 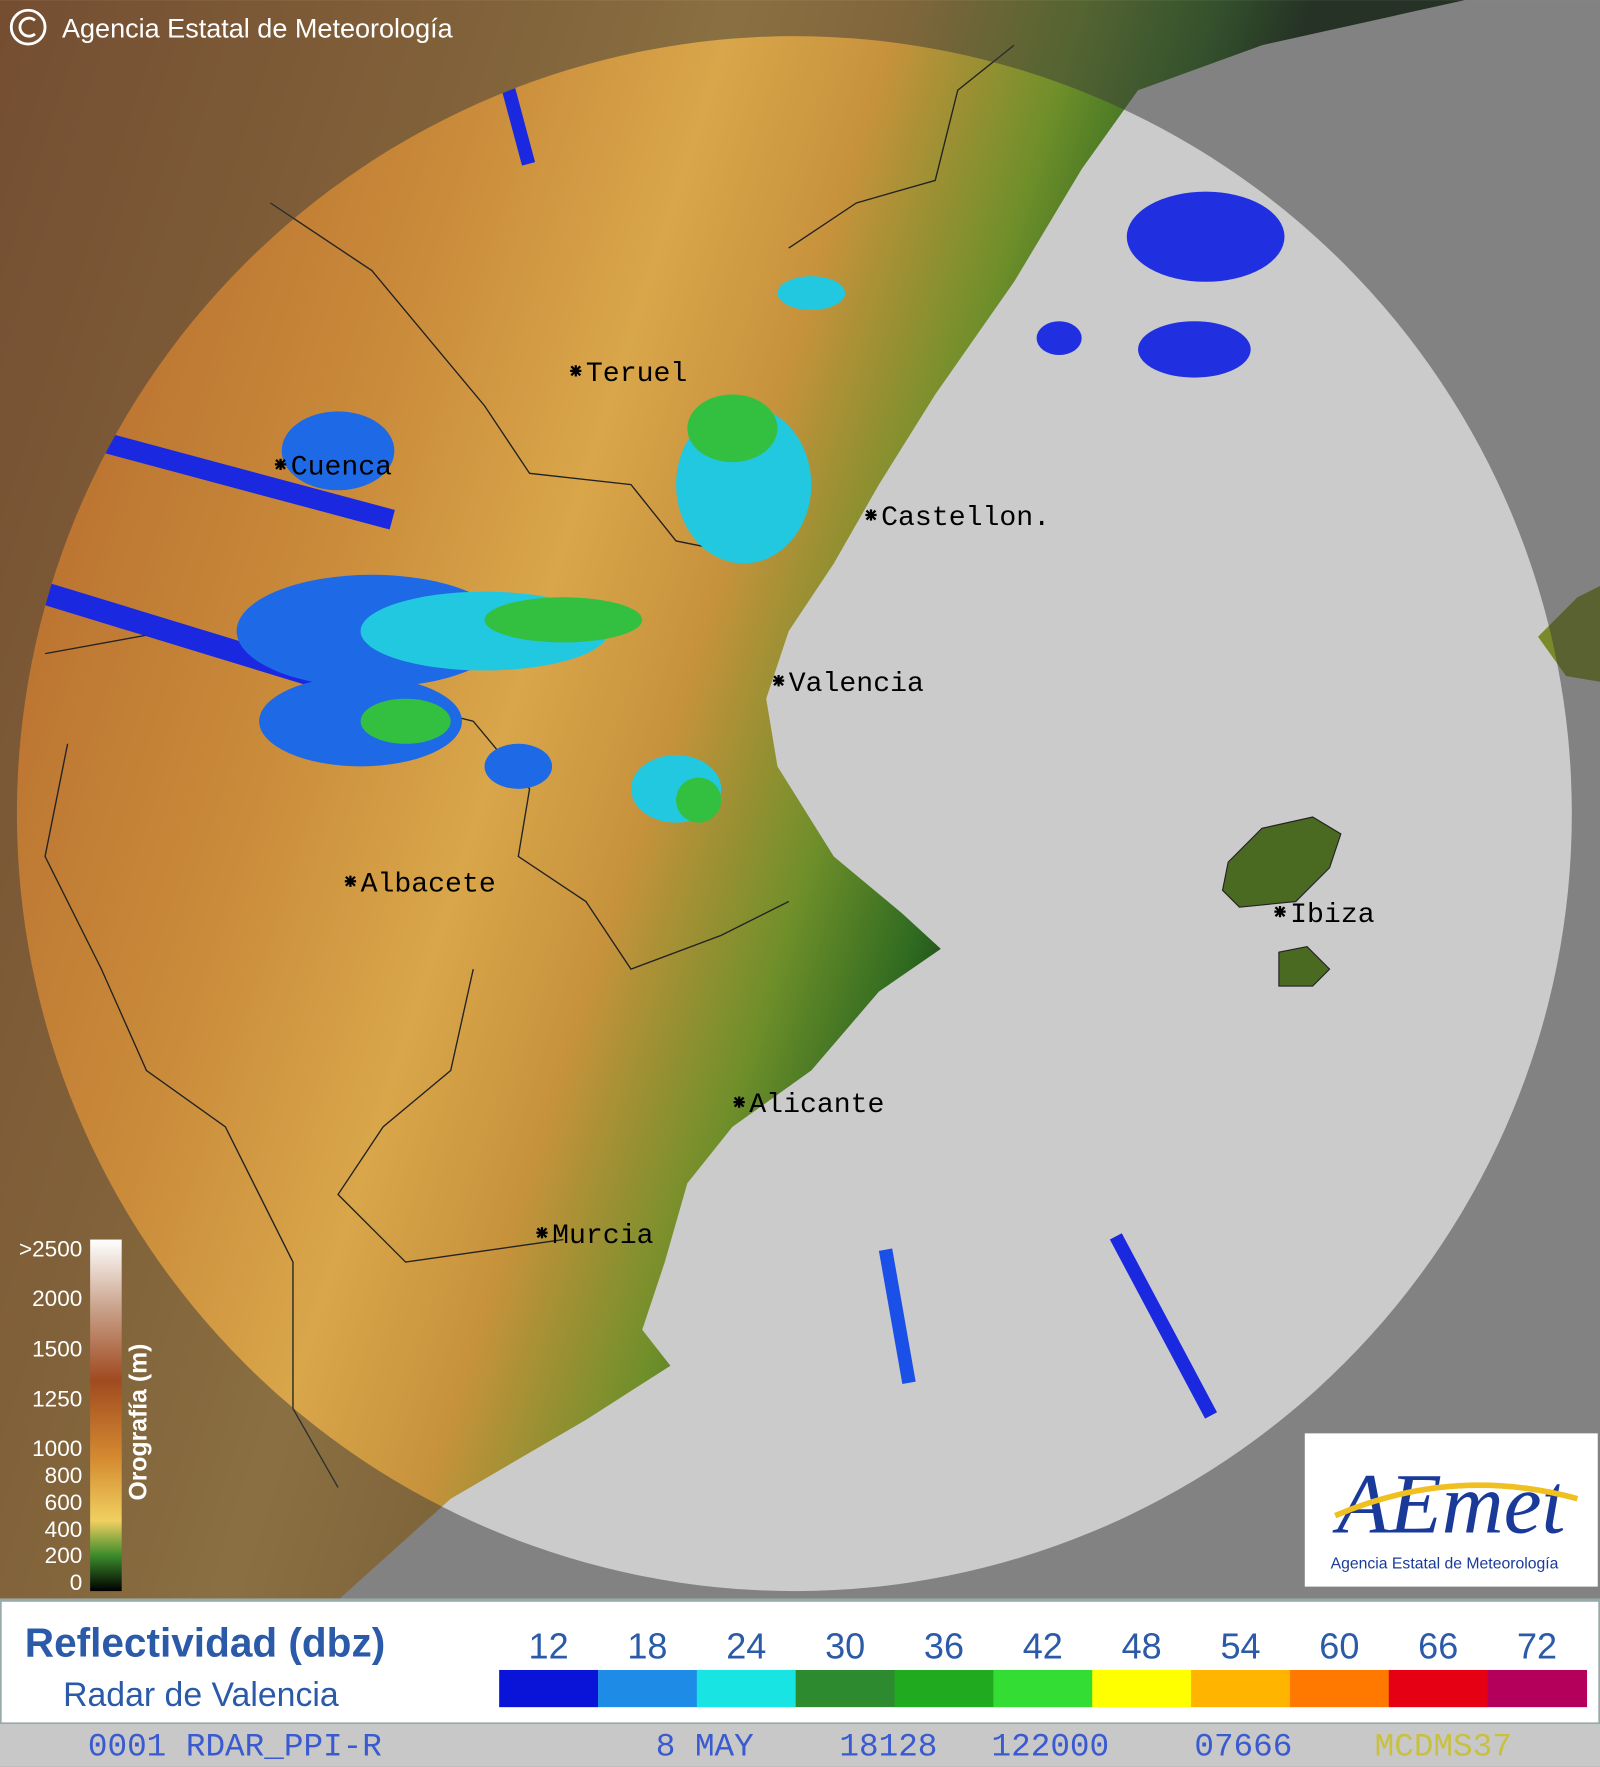 What do you see at coordinates (28, 27) in the screenshot?
I see `copyright-icon` at bounding box center [28, 27].